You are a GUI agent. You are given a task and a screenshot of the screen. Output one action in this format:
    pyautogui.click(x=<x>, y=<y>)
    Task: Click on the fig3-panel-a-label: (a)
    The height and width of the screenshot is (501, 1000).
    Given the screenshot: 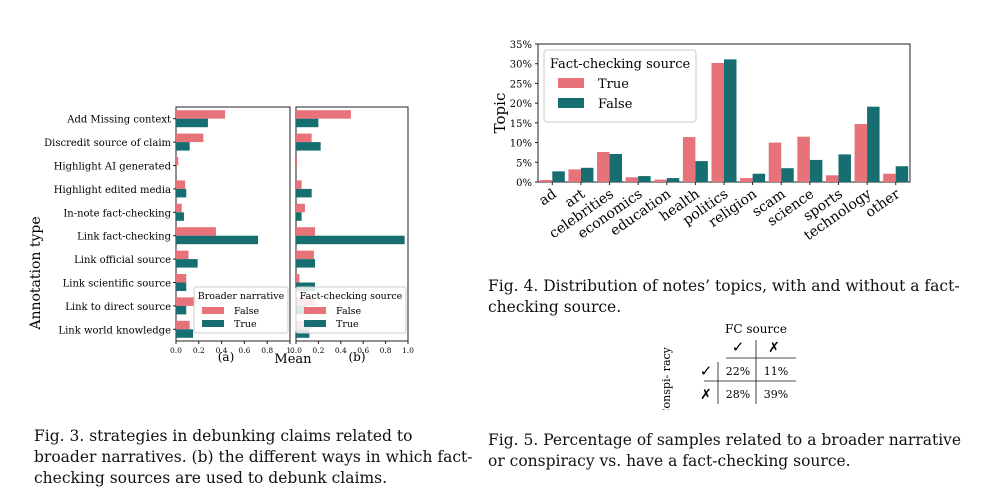 What is the action you would take?
    pyautogui.click(x=226, y=357)
    